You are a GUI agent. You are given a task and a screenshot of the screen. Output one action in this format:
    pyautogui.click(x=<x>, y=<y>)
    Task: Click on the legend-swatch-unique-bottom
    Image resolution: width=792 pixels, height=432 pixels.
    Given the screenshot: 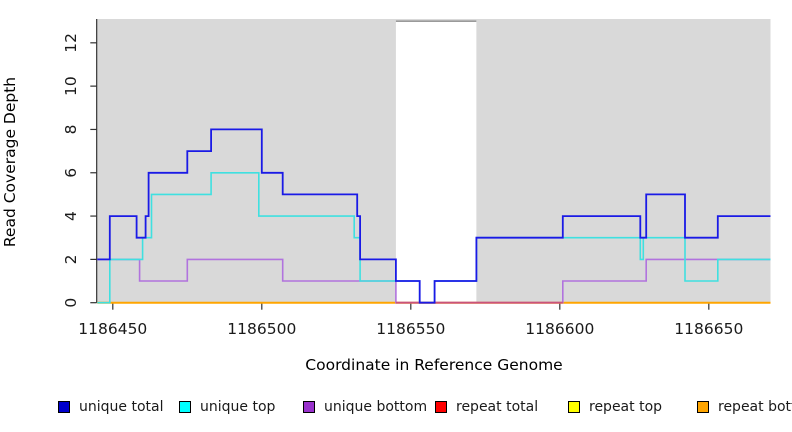 What is the action you would take?
    pyautogui.click(x=309, y=407)
    